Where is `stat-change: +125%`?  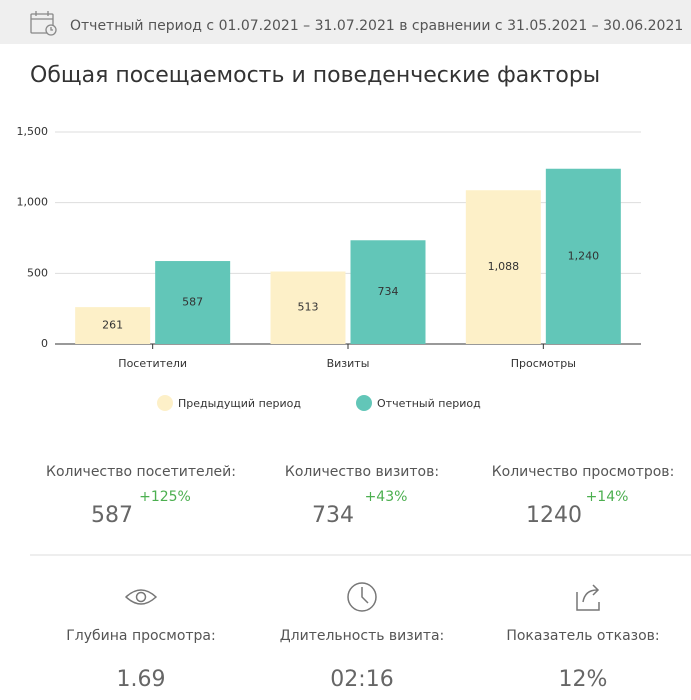
stat-change: +125% is located at coordinates (165, 497).